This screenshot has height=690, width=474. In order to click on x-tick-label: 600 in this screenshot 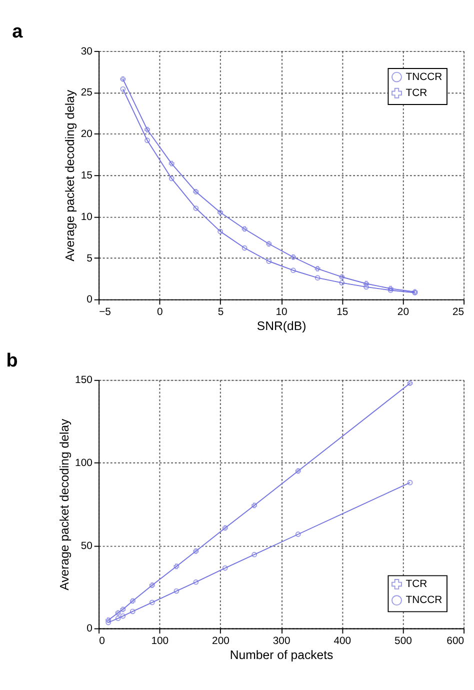, I will do `click(455, 641)`.